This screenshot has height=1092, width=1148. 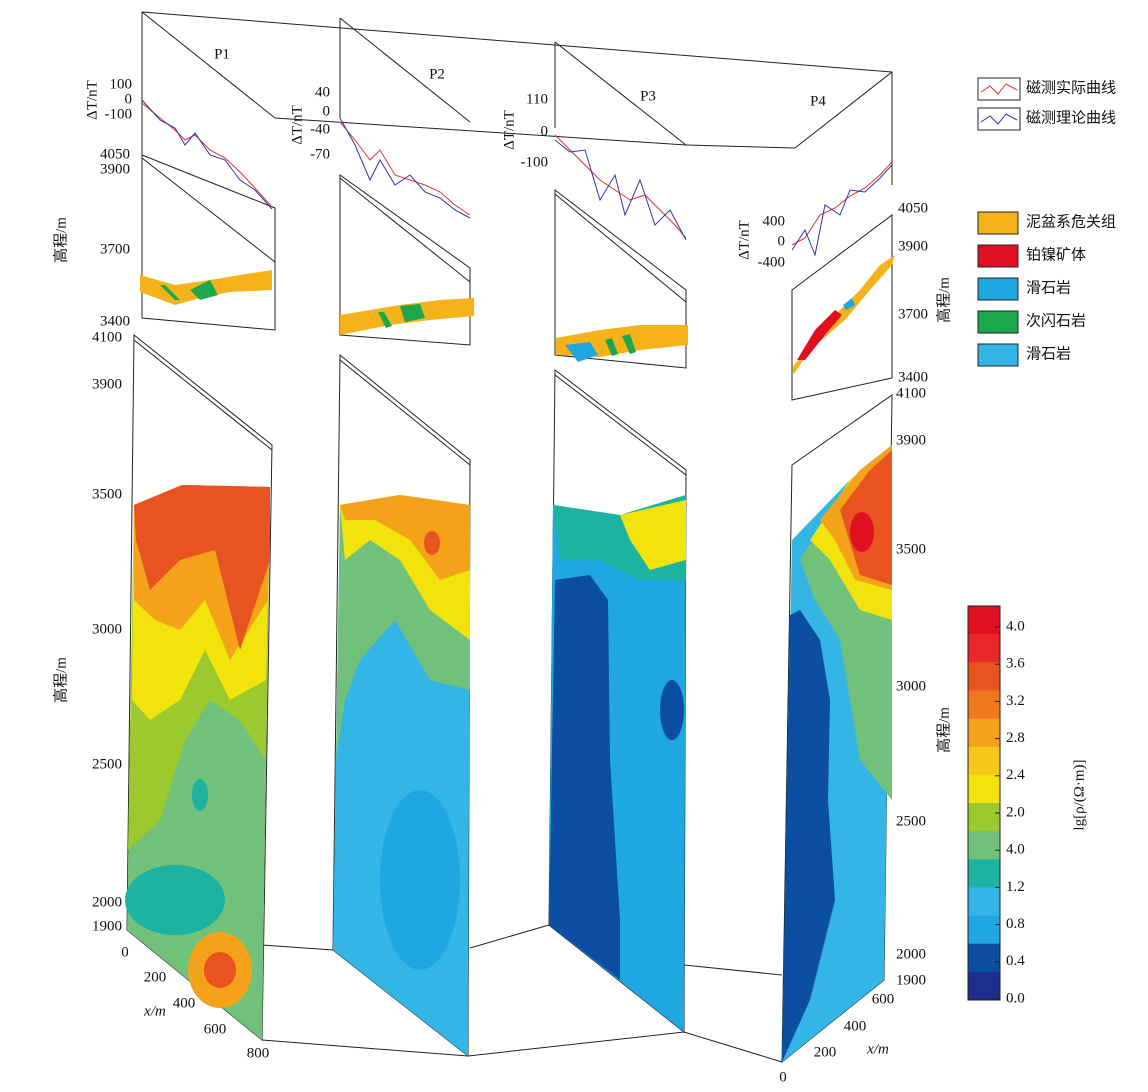 What do you see at coordinates (999, 222) in the screenshot?
I see `legend-symbols` at bounding box center [999, 222].